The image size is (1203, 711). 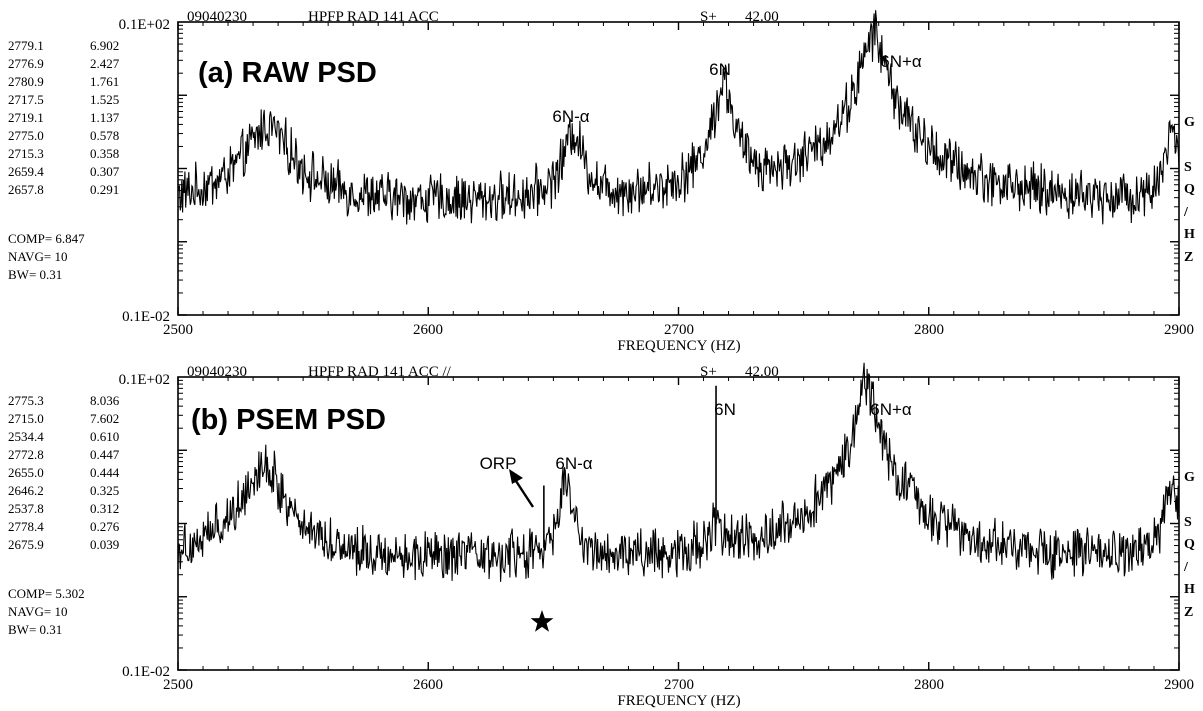 What do you see at coordinates (26, 418) in the screenshot?
I see `peak-freq-2: 2715.0` at bounding box center [26, 418].